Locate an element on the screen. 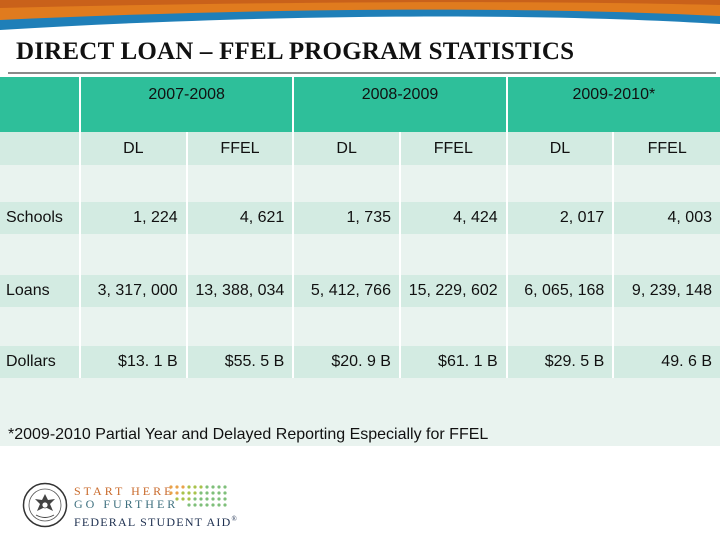  year-header: 2009-2010* is located at coordinates (612, 104).